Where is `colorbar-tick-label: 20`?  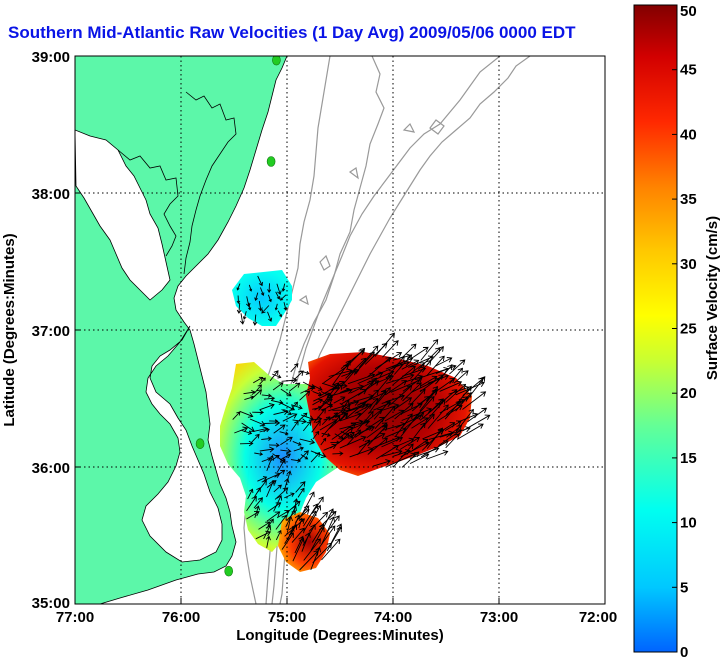 colorbar-tick-label: 20 is located at coordinates (688, 393).